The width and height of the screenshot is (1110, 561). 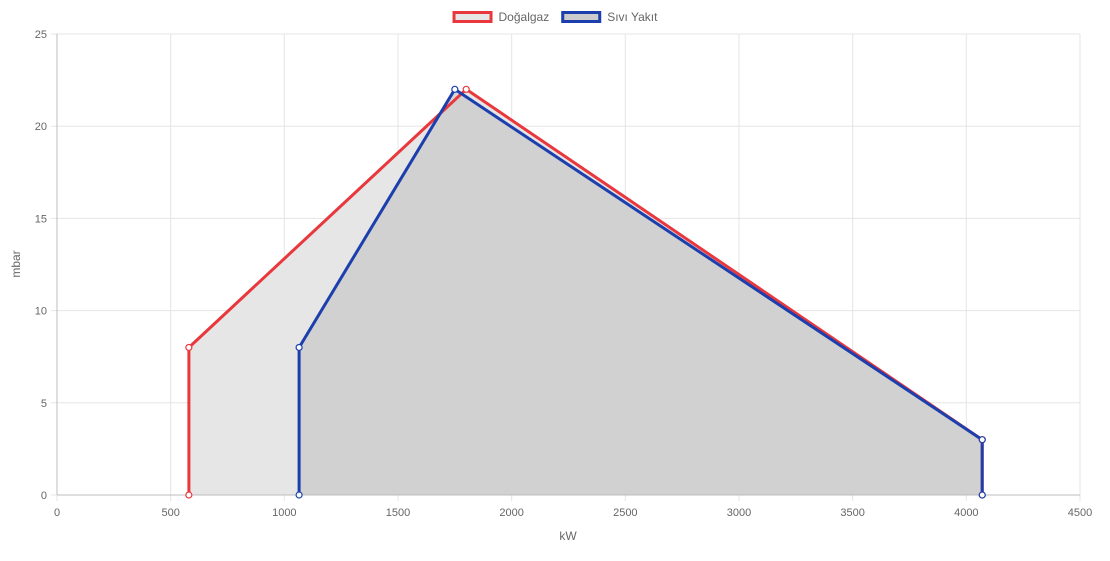 What do you see at coordinates (524, 17) in the screenshot?
I see `legend-label-1: Doğalgaz` at bounding box center [524, 17].